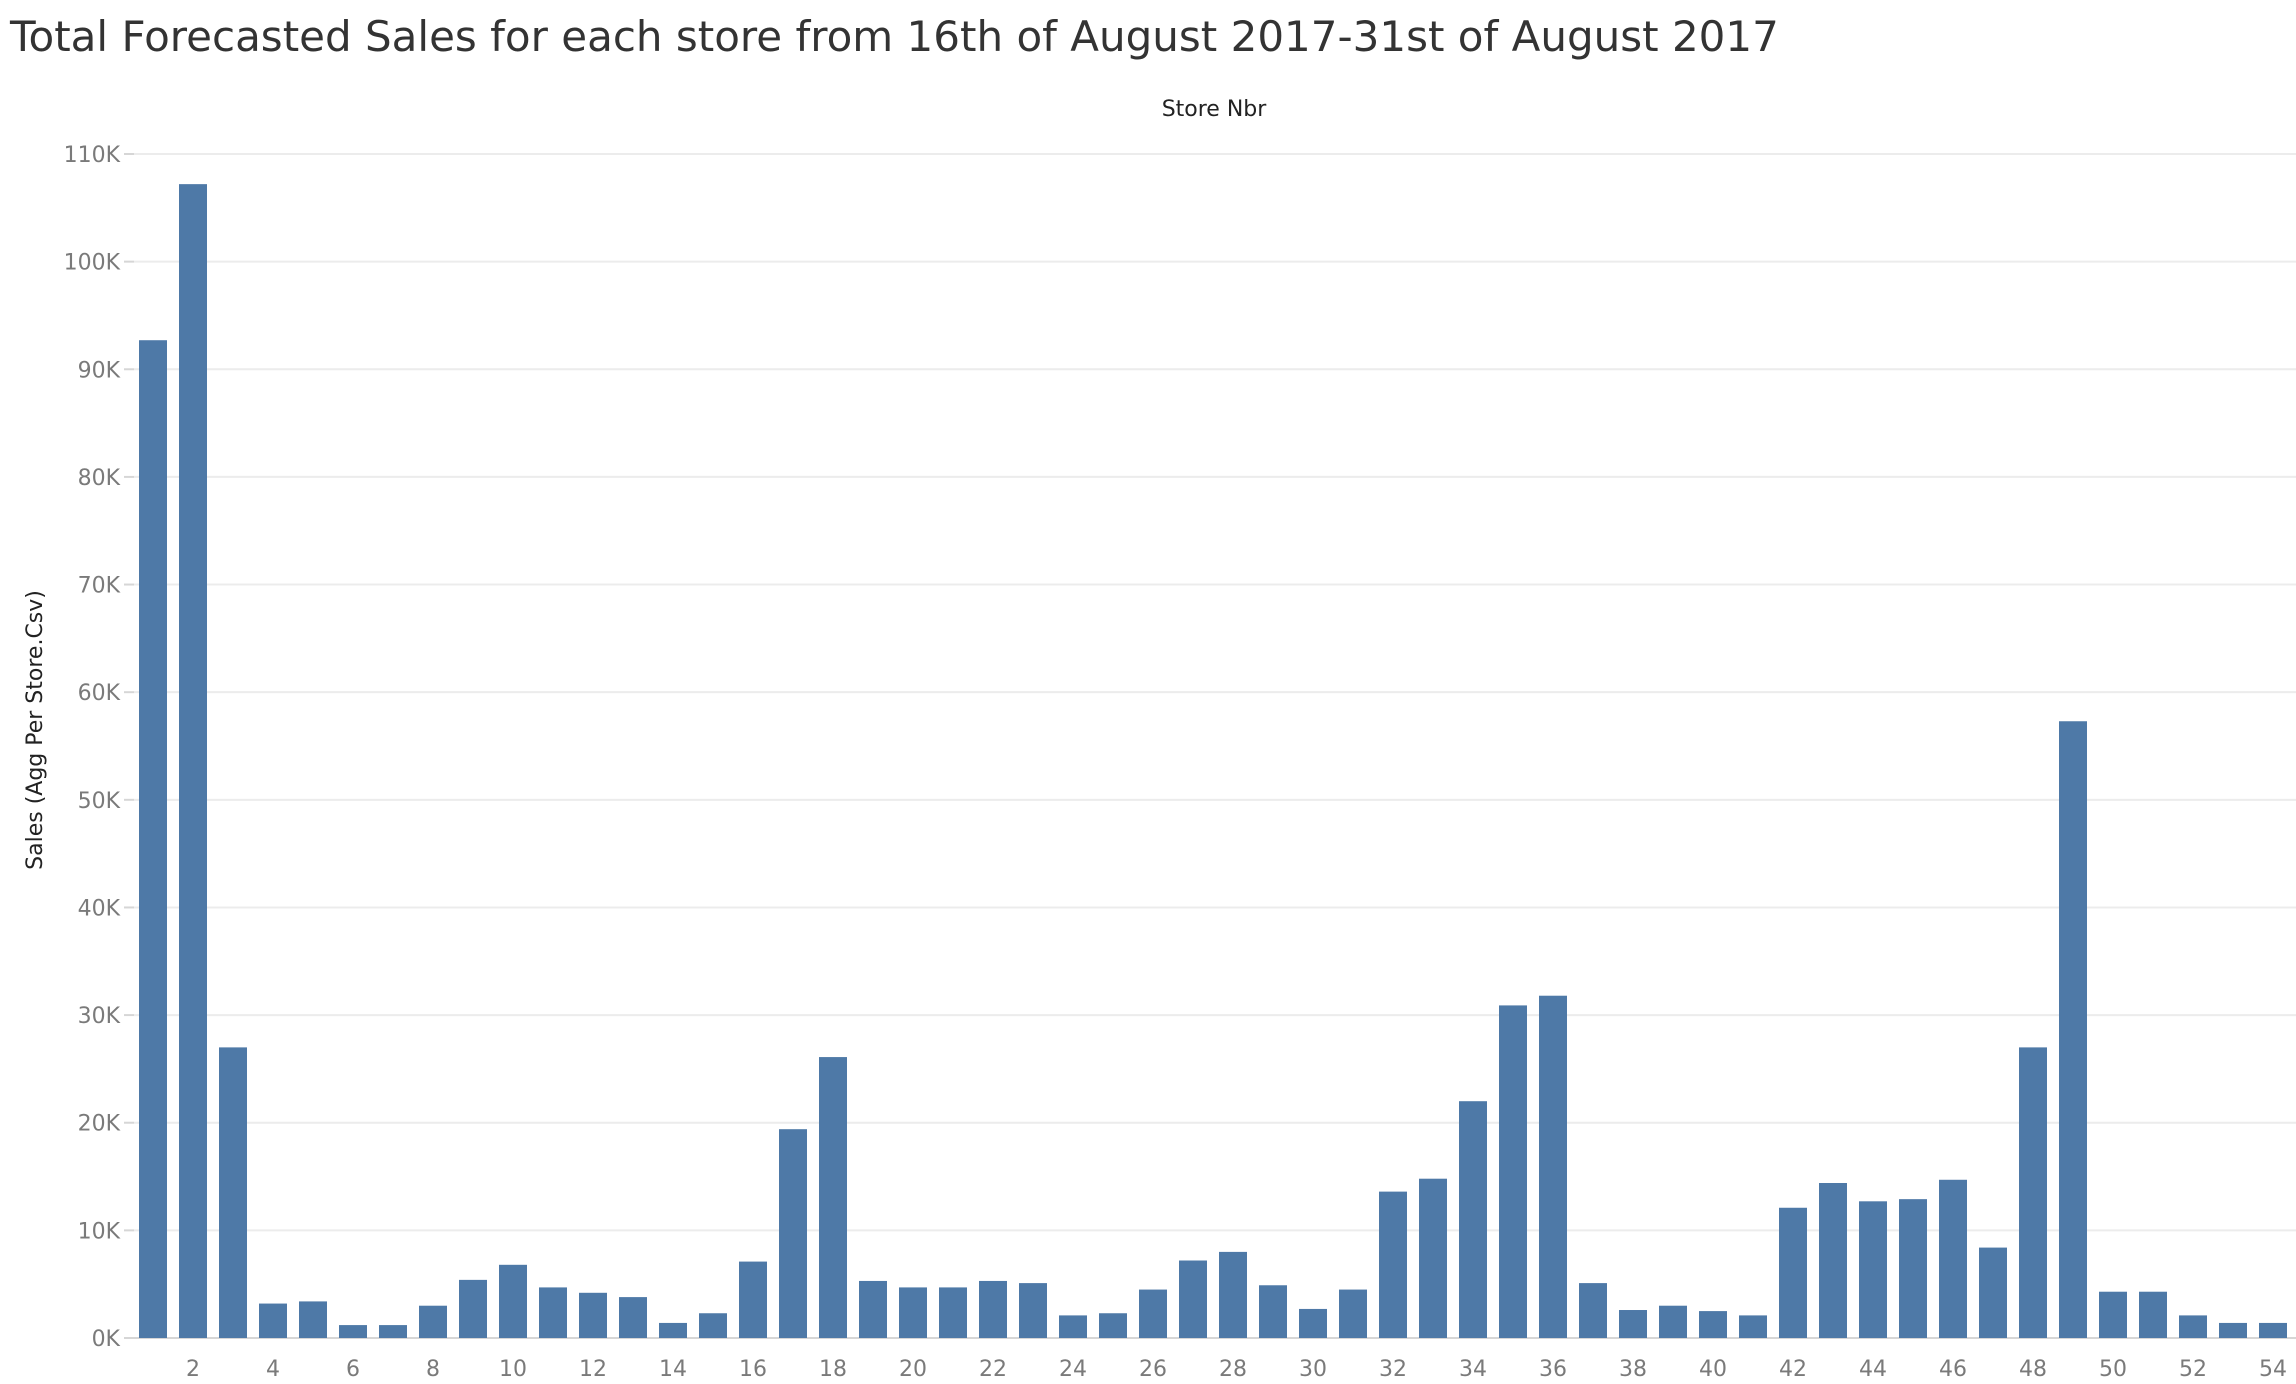 The width and height of the screenshot is (2296, 1384). I want to click on x-tick-label: 48, so click(2033, 1369).